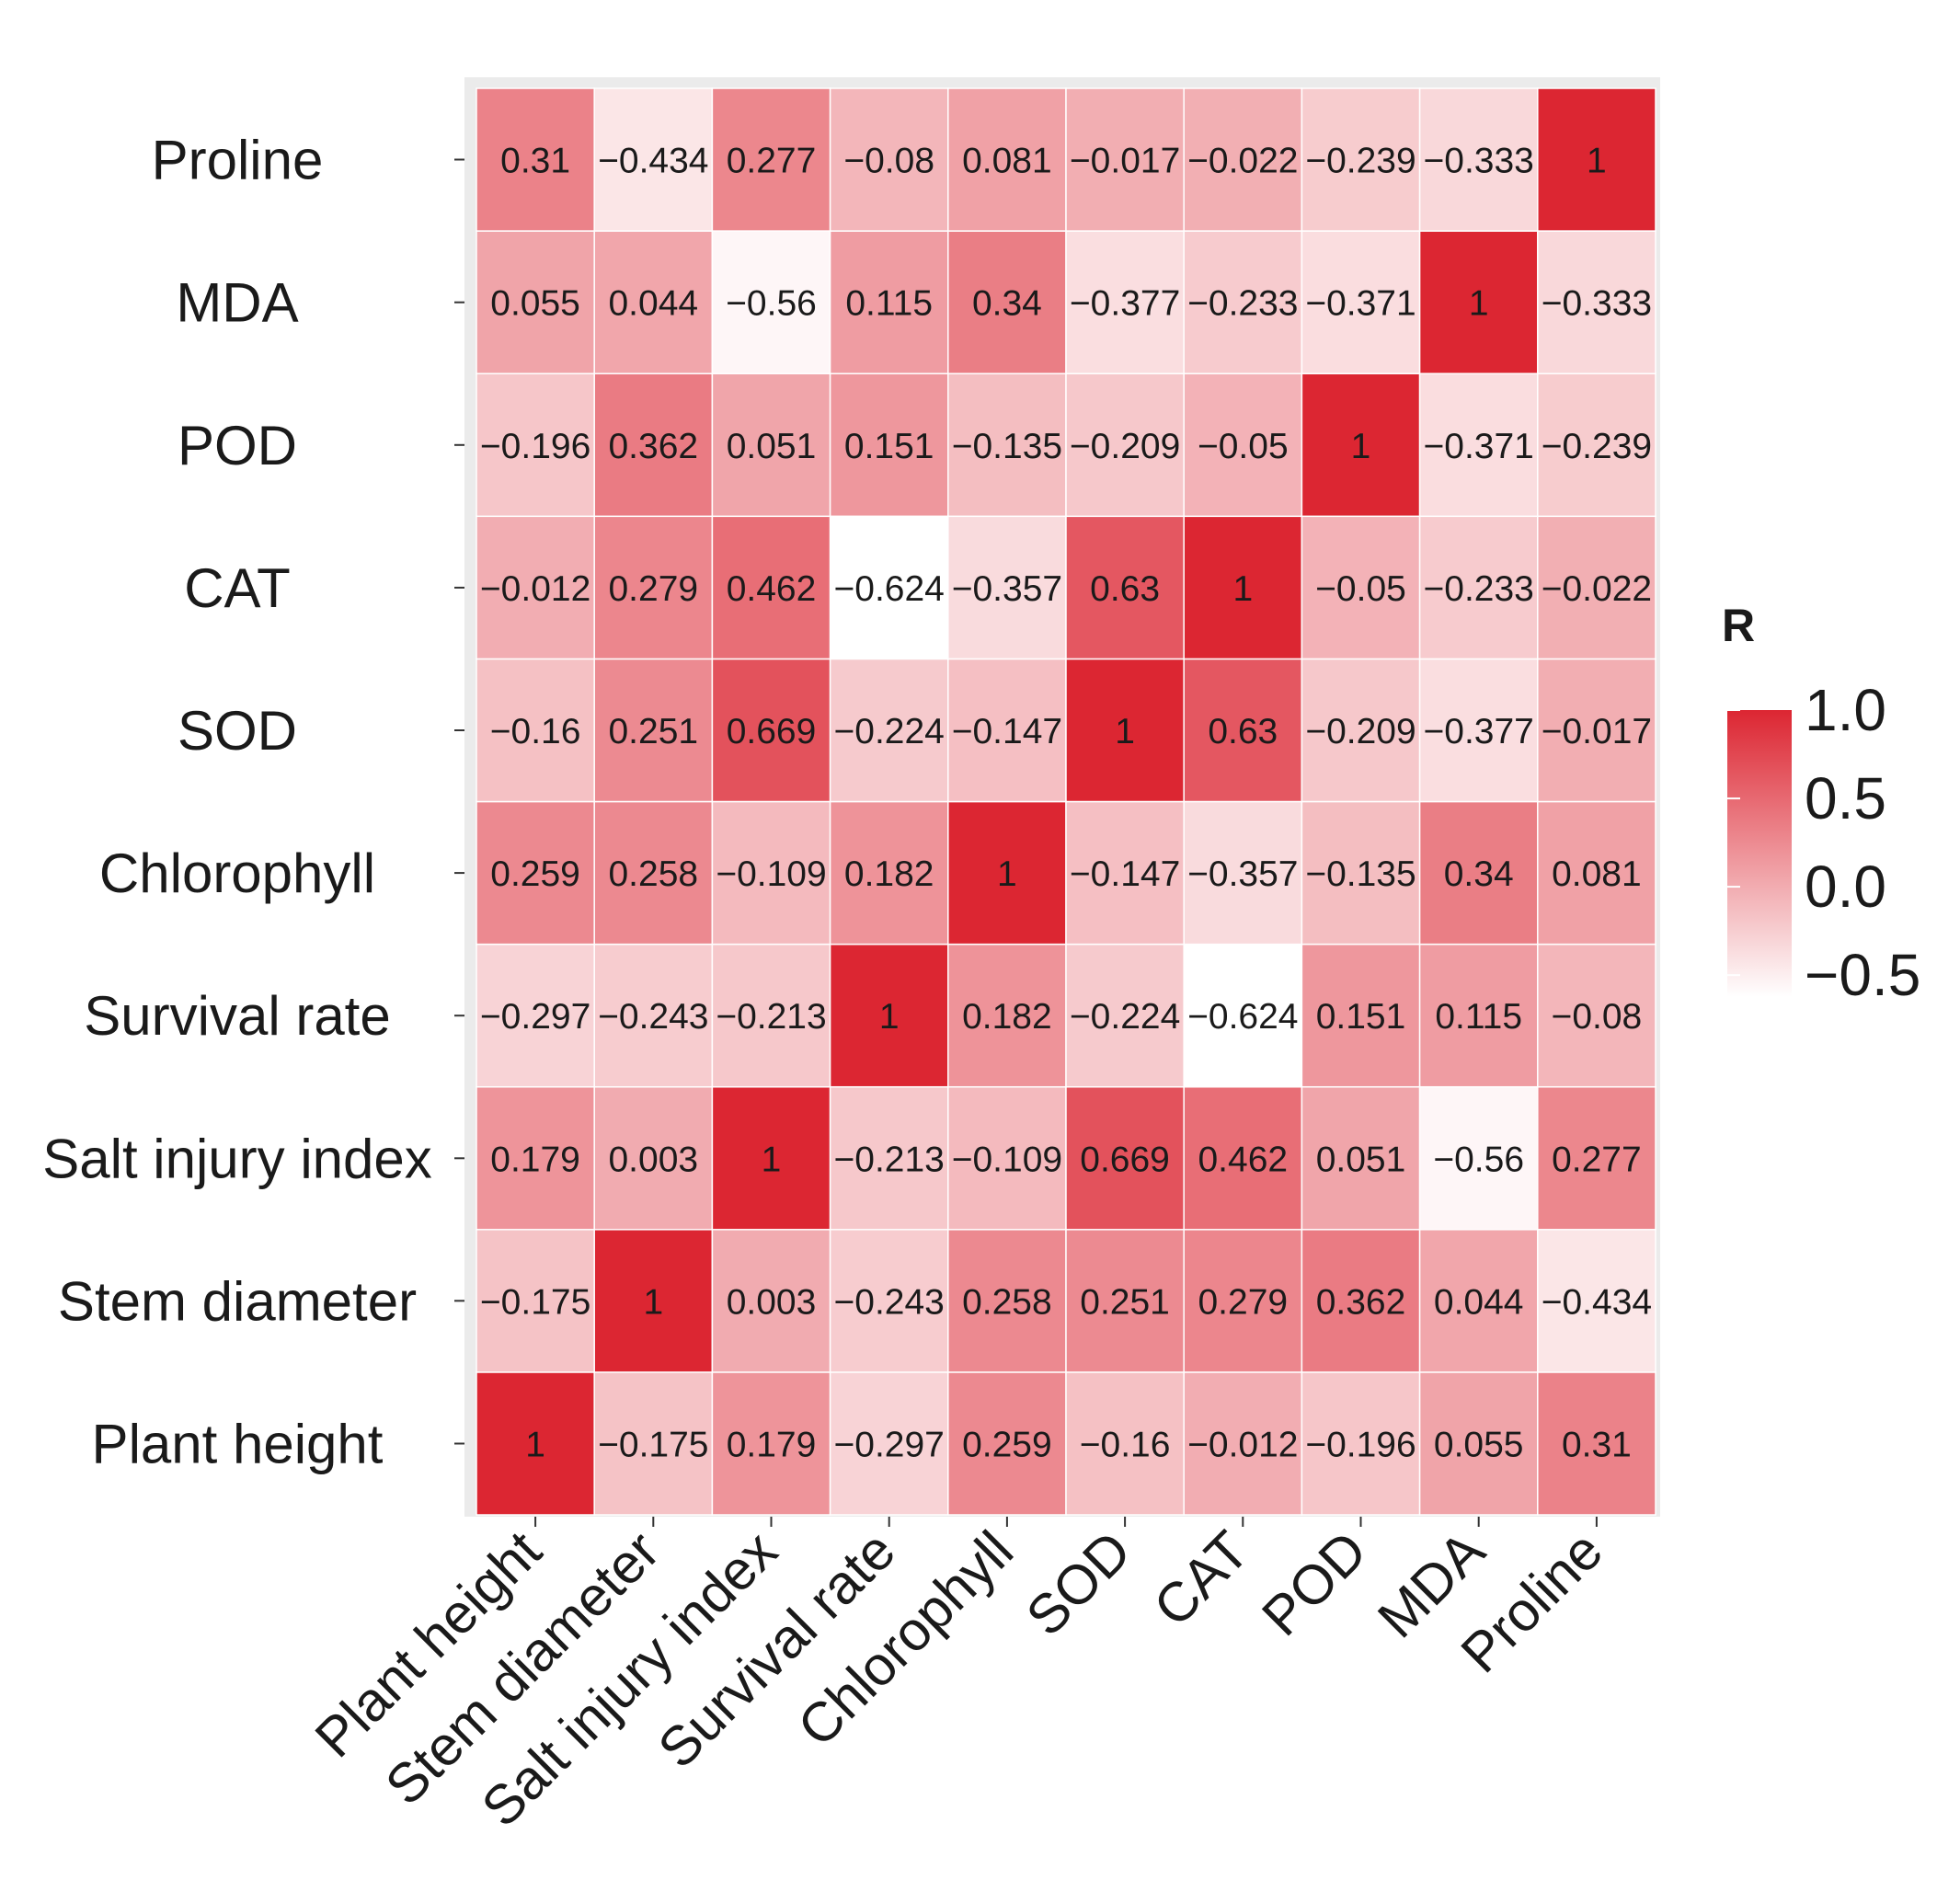  What do you see at coordinates (771, 1017) in the screenshot?
I see `cell-value-label: −0.213` at bounding box center [771, 1017].